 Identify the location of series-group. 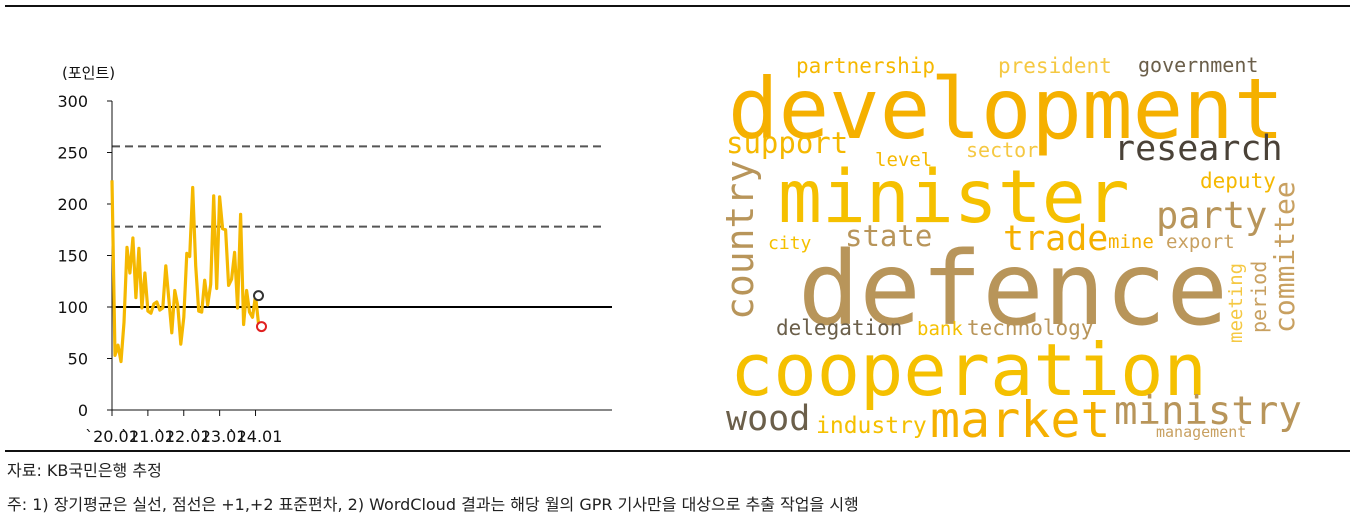
(185, 272).